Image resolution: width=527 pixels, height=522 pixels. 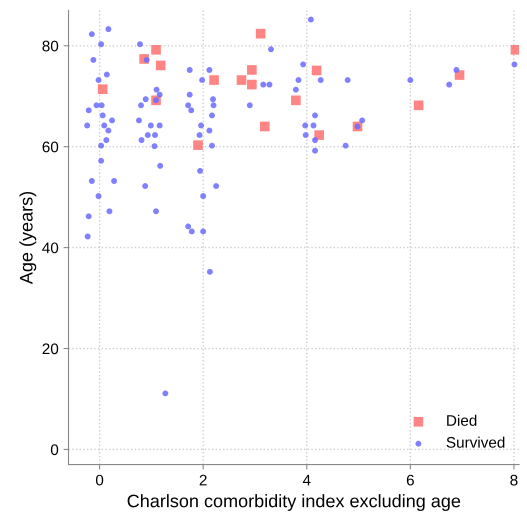 What do you see at coordinates (410, 480) in the screenshot?
I see `x-tick-label: 6` at bounding box center [410, 480].